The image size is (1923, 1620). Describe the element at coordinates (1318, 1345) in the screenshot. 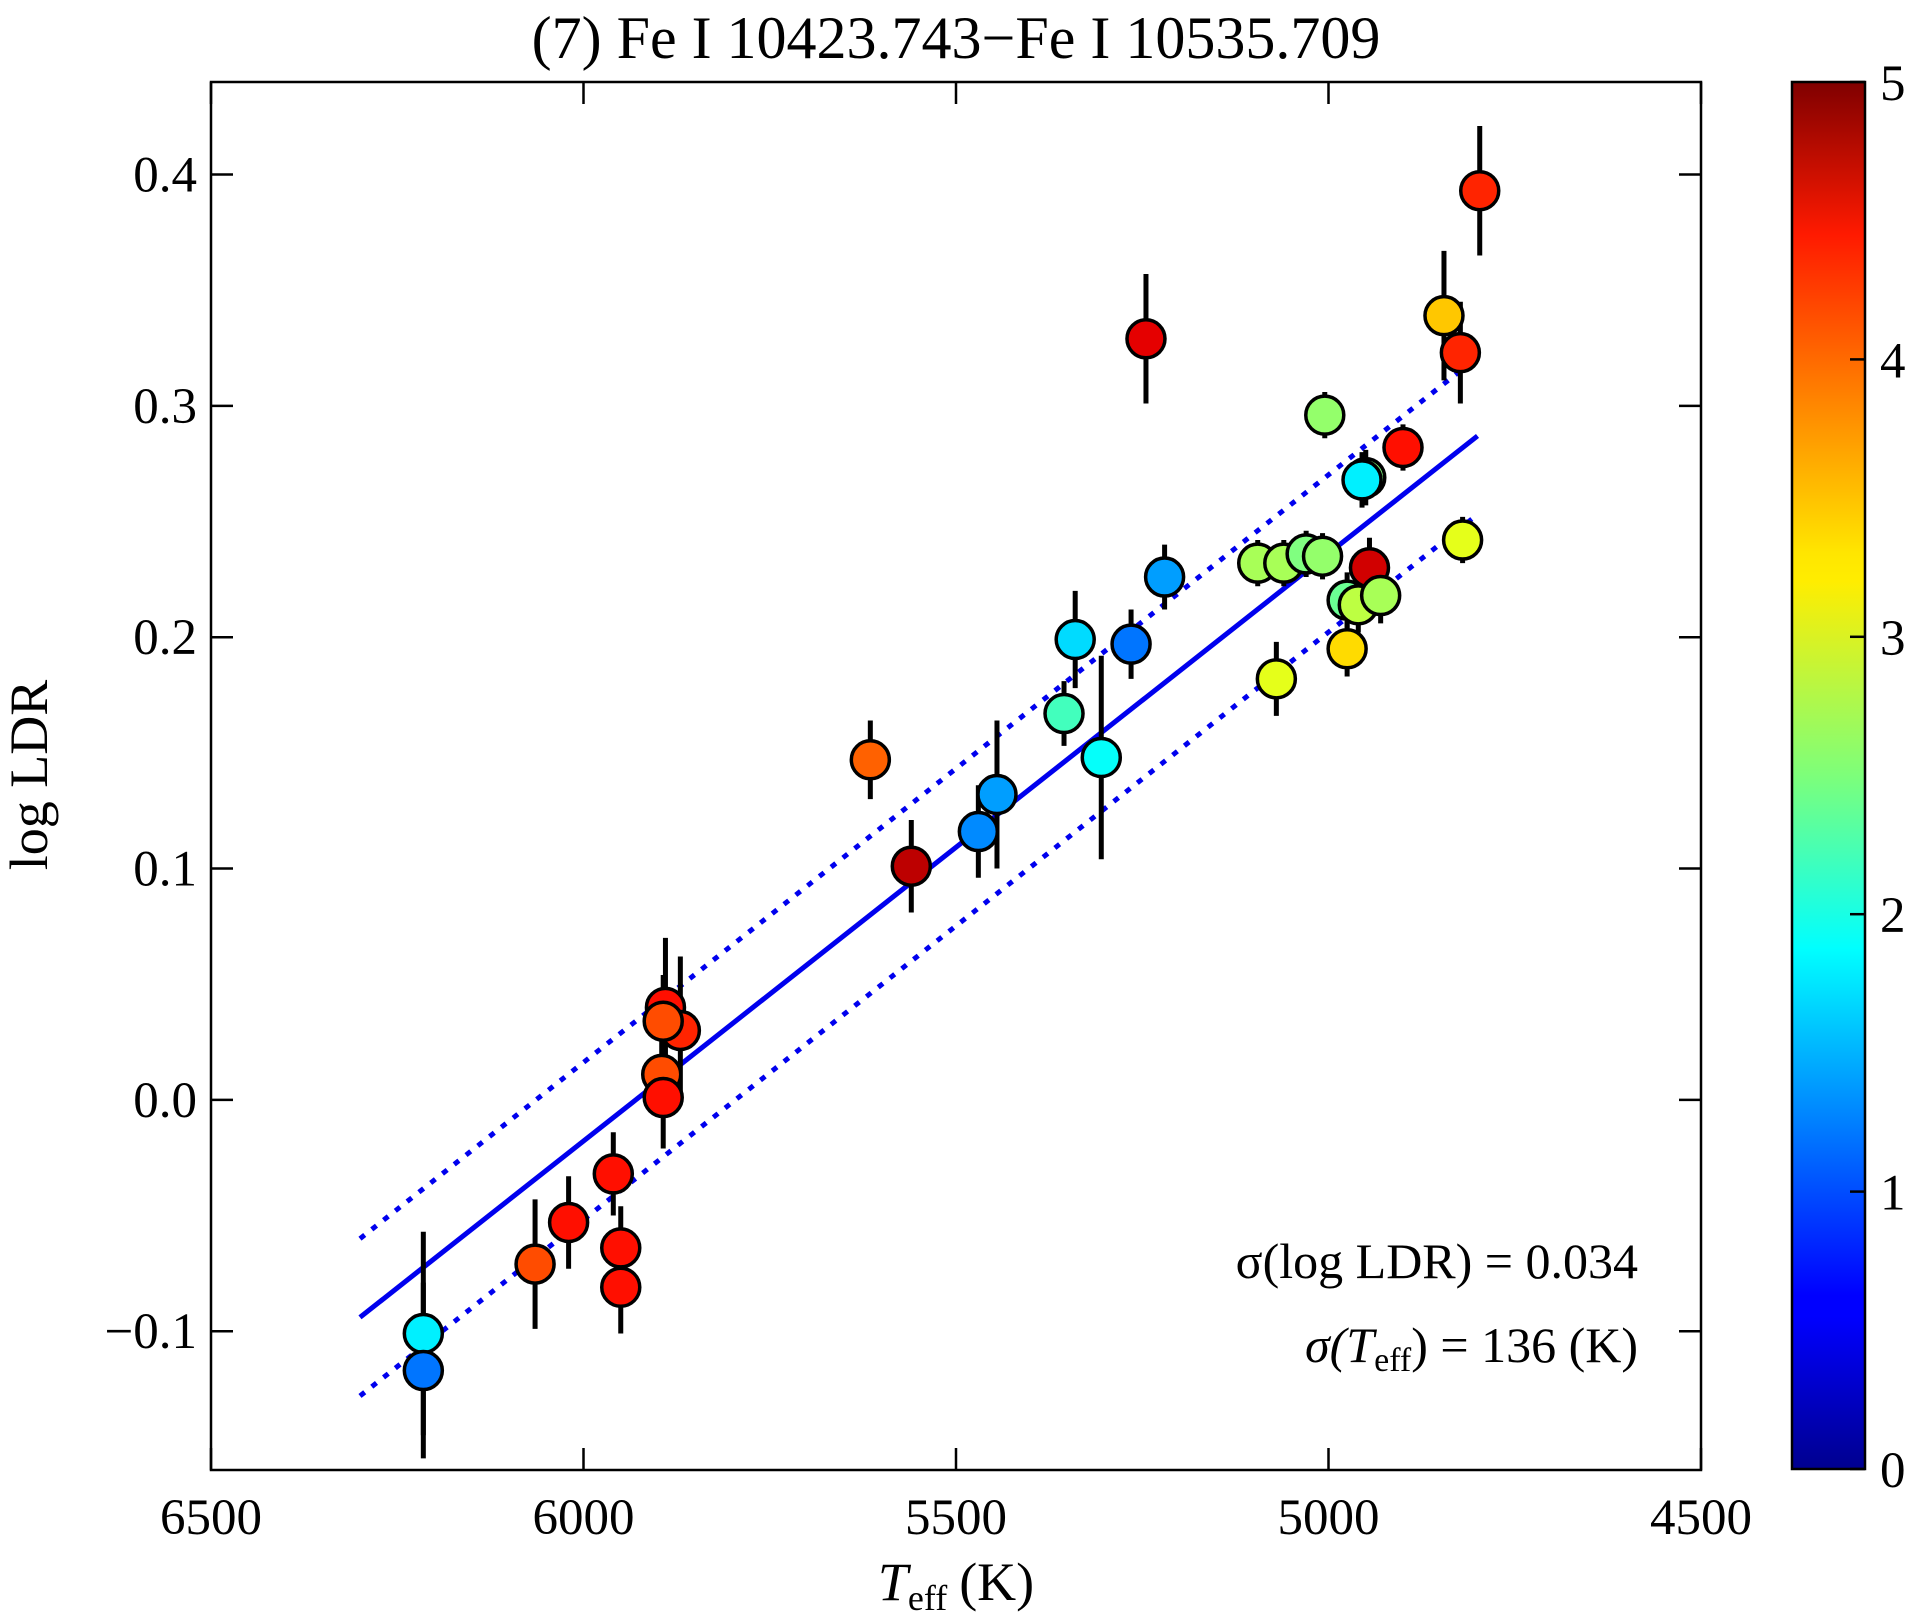

I see `sigma-symbol: σ` at that location.